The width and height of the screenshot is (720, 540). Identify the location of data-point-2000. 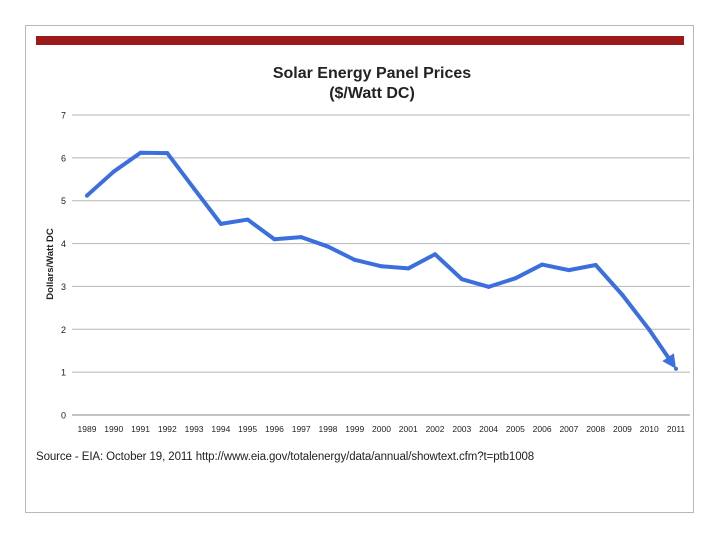
(381, 266).